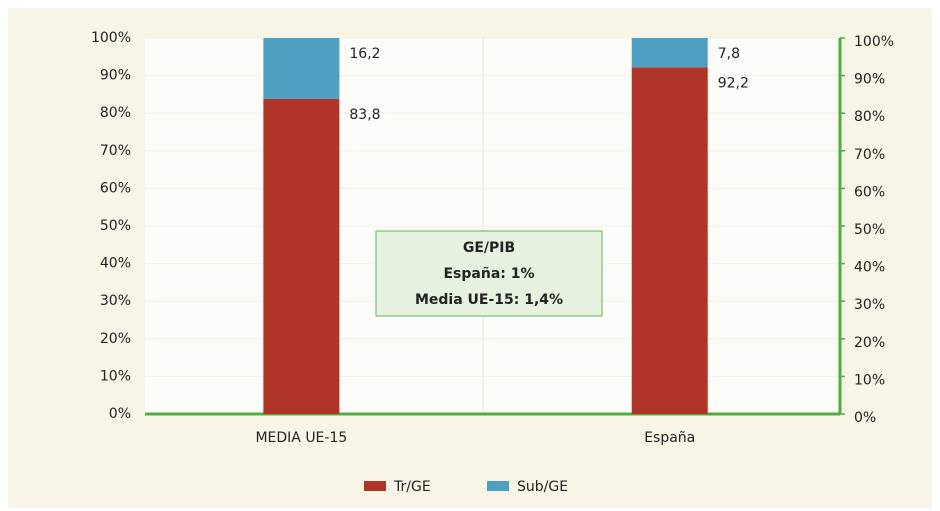 The image size is (940, 511). Describe the element at coordinates (412, 487) in the screenshot. I see `legend-label: Tr/GE` at that location.